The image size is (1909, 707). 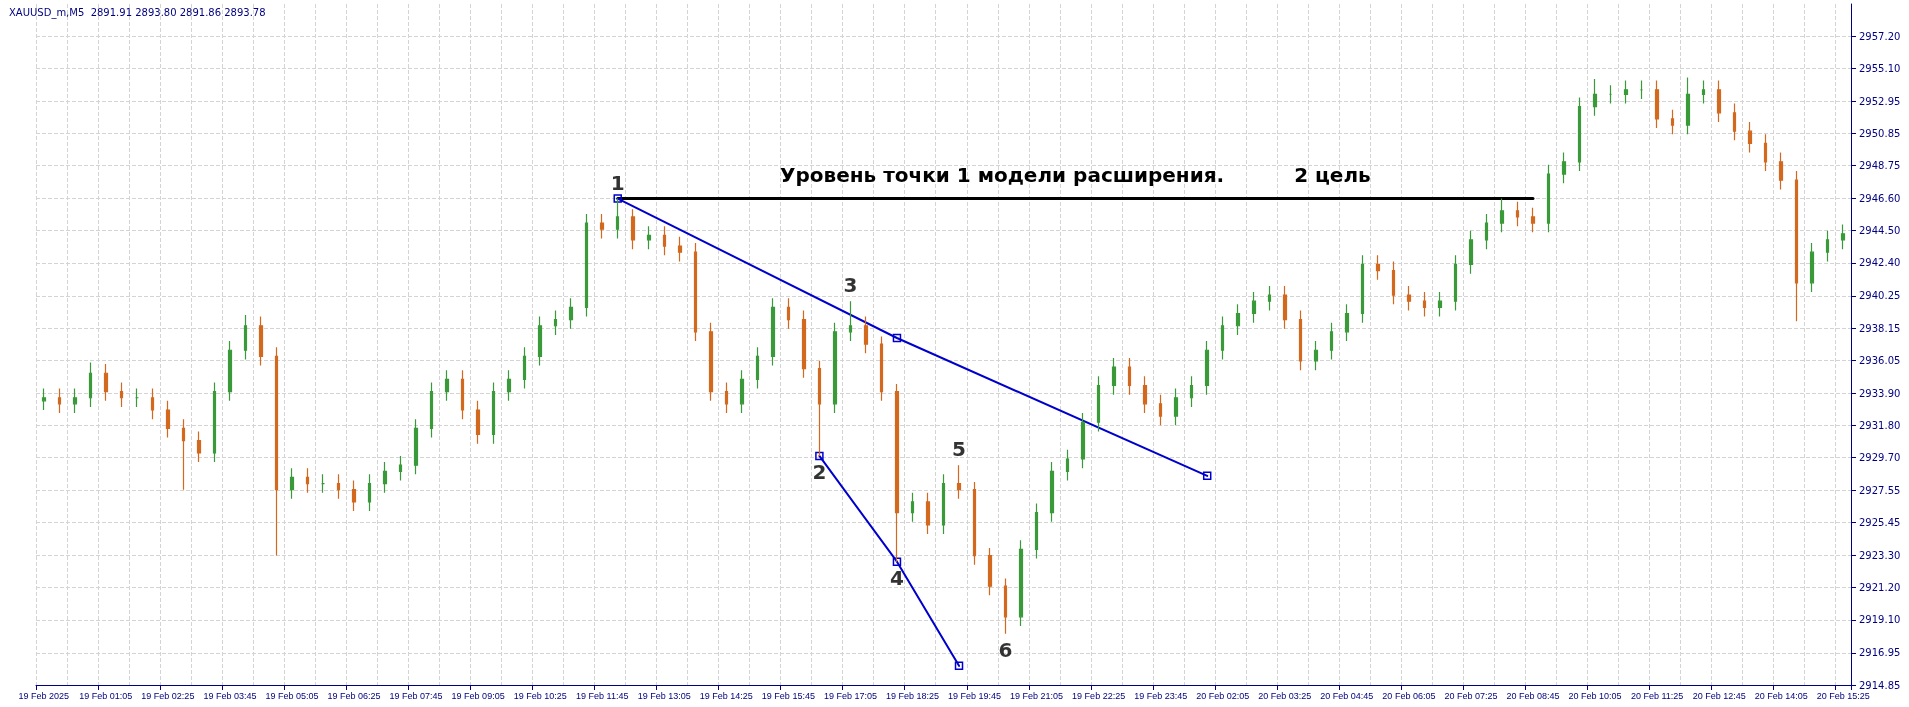 What do you see at coordinates (292, 695) in the screenshot?
I see `x-tick-label: 19 Feb 05:05` at bounding box center [292, 695].